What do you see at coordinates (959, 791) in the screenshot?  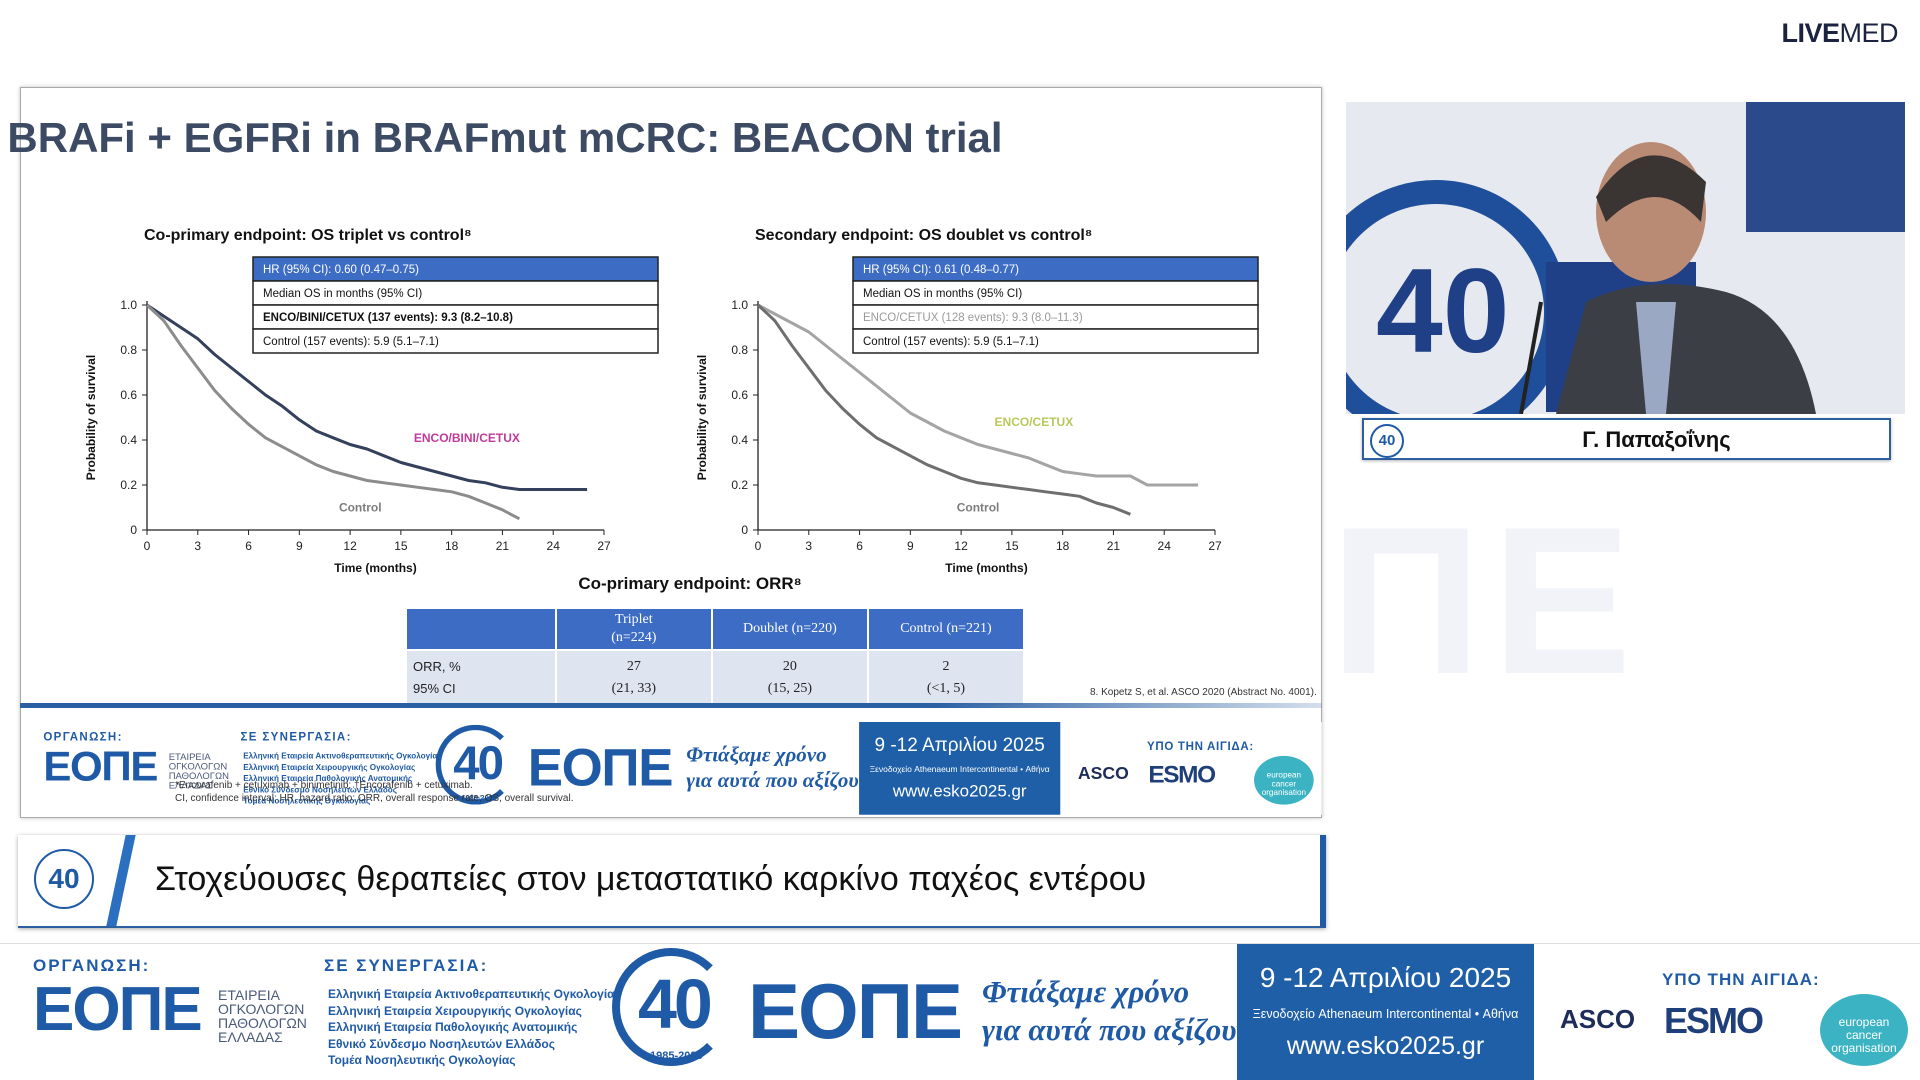 I see `event-website: www.esko2025.gr` at bounding box center [959, 791].